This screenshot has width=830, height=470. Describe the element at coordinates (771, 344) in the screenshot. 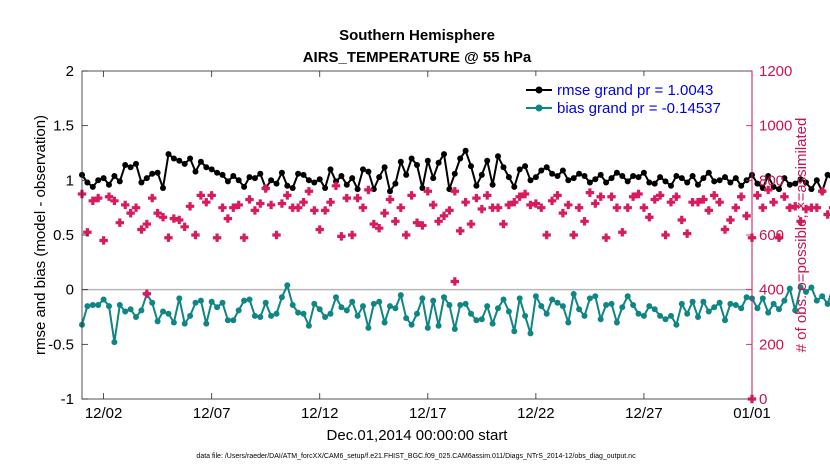

I see `y-right-tick-label: 200` at that location.